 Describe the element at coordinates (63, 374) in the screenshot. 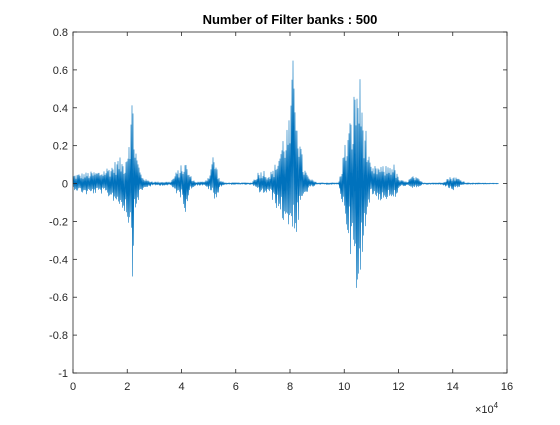

I see `y-tick-label: -1` at that location.